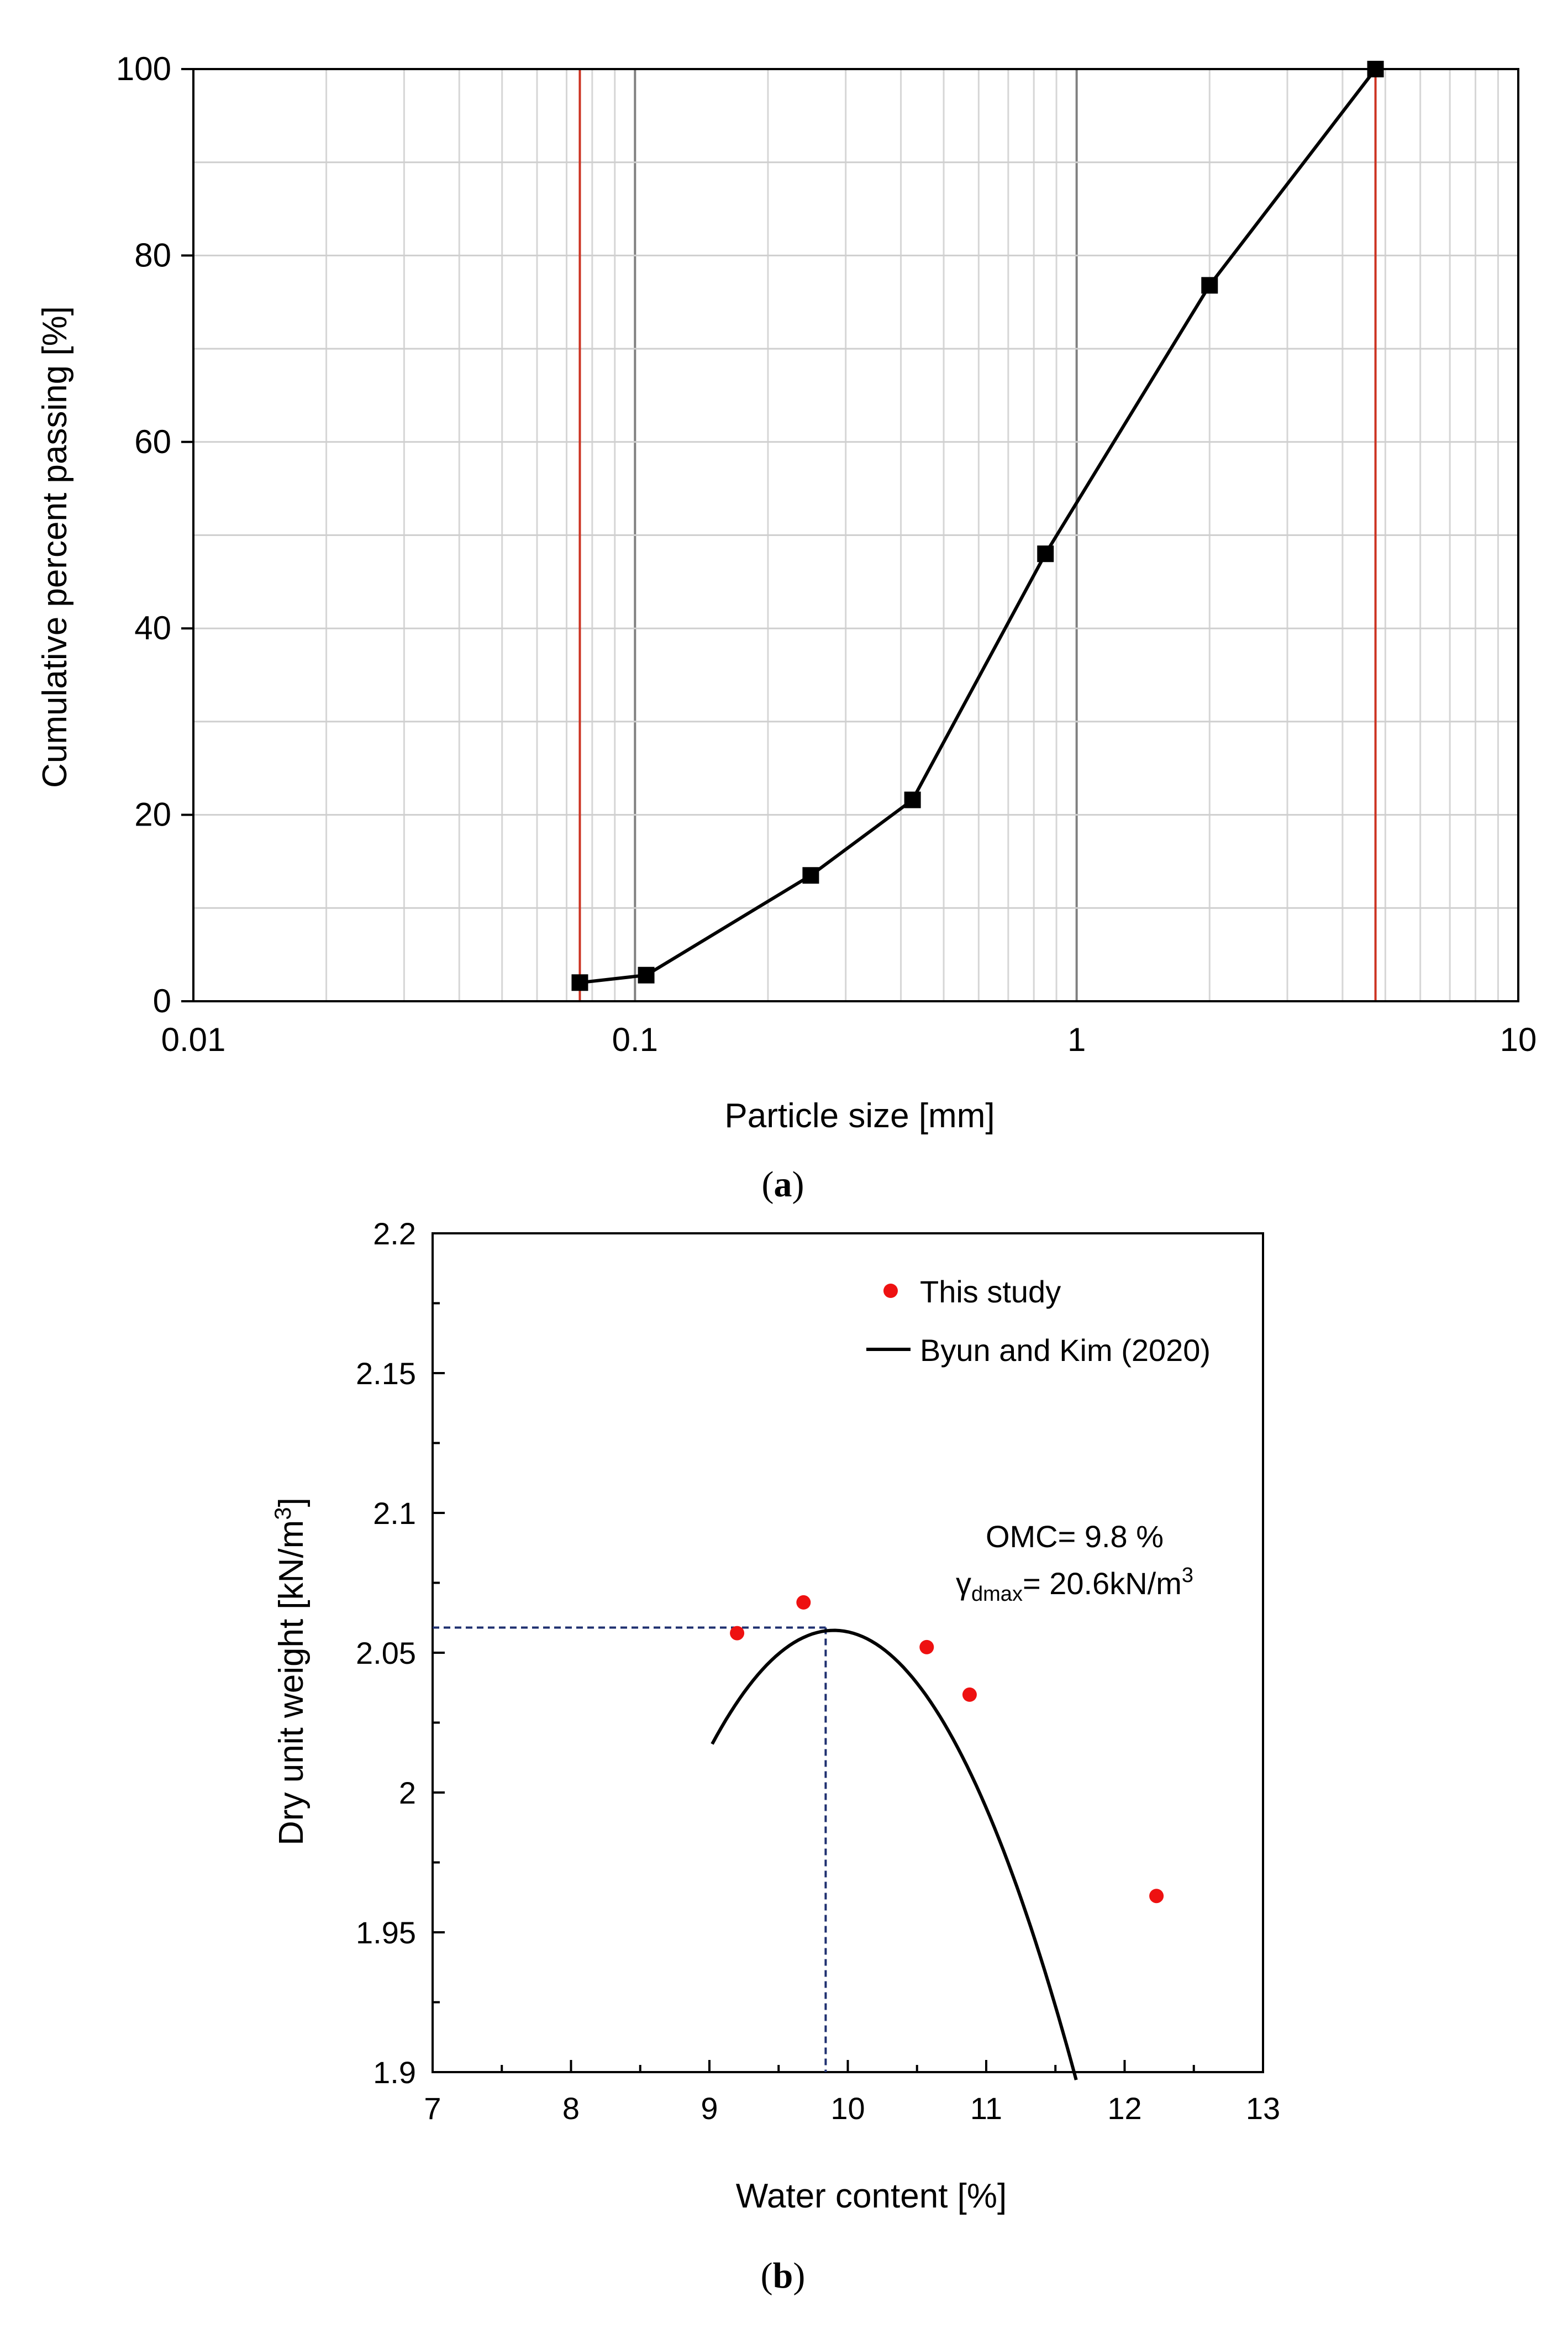 Image resolution: width=1568 pixels, height=2339 pixels. I want to click on chart-b-y-tick-label: 2.05, so click(386, 1653).